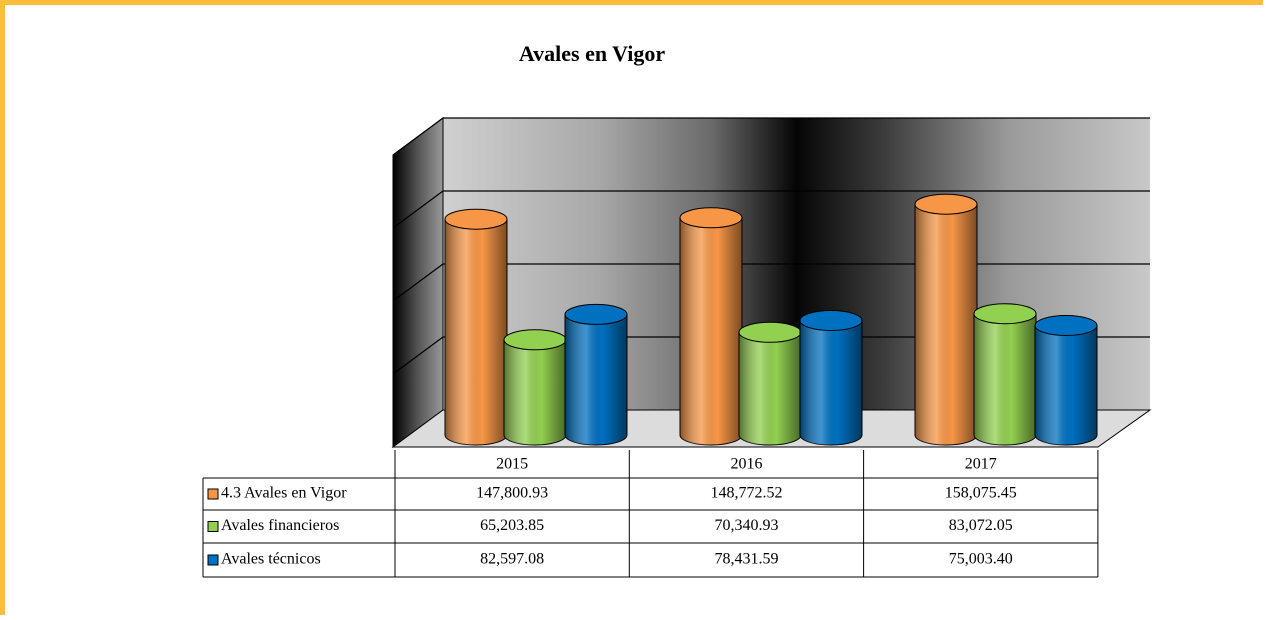  Describe the element at coordinates (746, 464) in the screenshot. I see `table-header: 2016` at that location.